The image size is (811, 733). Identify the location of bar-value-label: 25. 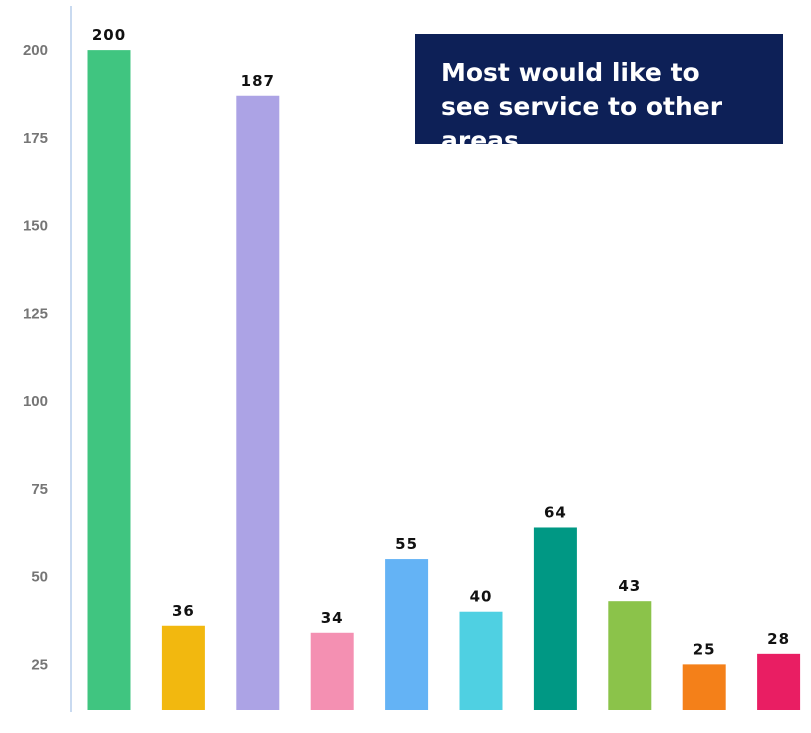
(704, 649).